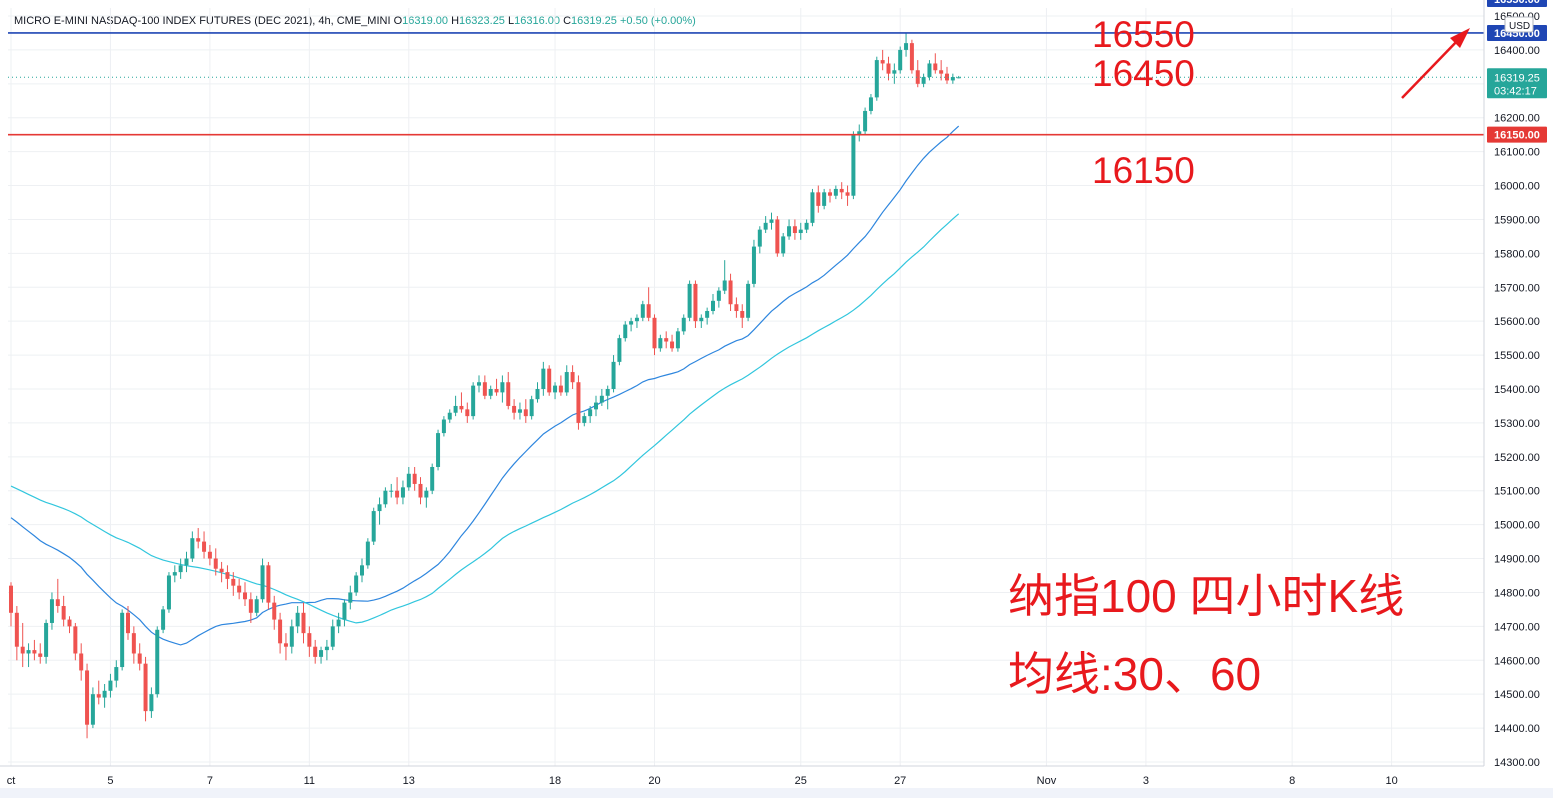  I want to click on price-tick-label: 16200.00, so click(1517, 119).